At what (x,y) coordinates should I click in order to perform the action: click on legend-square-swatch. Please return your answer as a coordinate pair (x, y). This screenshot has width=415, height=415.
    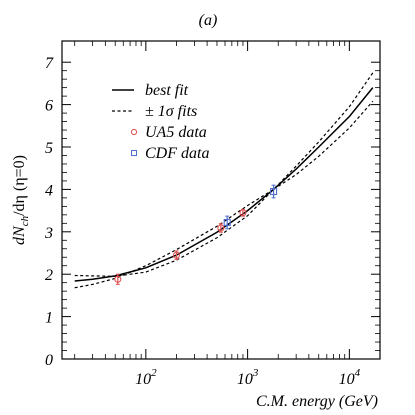
    Looking at the image, I should click on (134, 153).